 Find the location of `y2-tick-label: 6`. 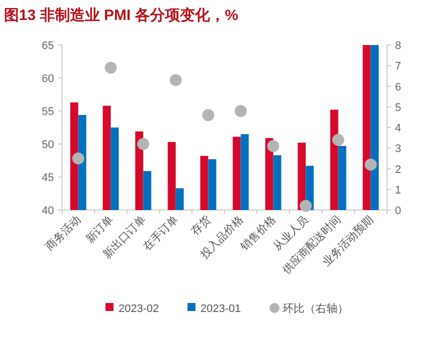

y2-tick-label: 6 is located at coordinates (398, 87).